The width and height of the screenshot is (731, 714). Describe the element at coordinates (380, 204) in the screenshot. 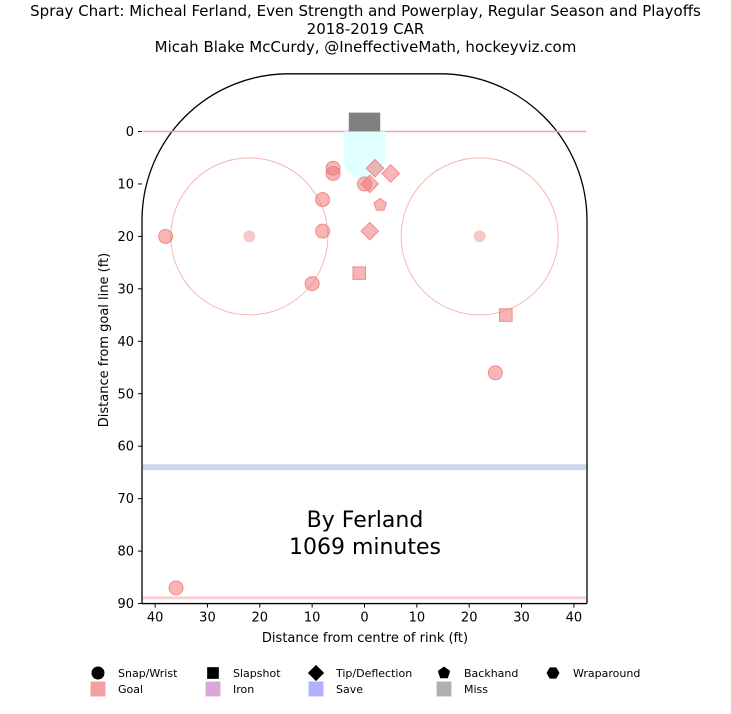

I see `shot-point-pentagon` at that location.